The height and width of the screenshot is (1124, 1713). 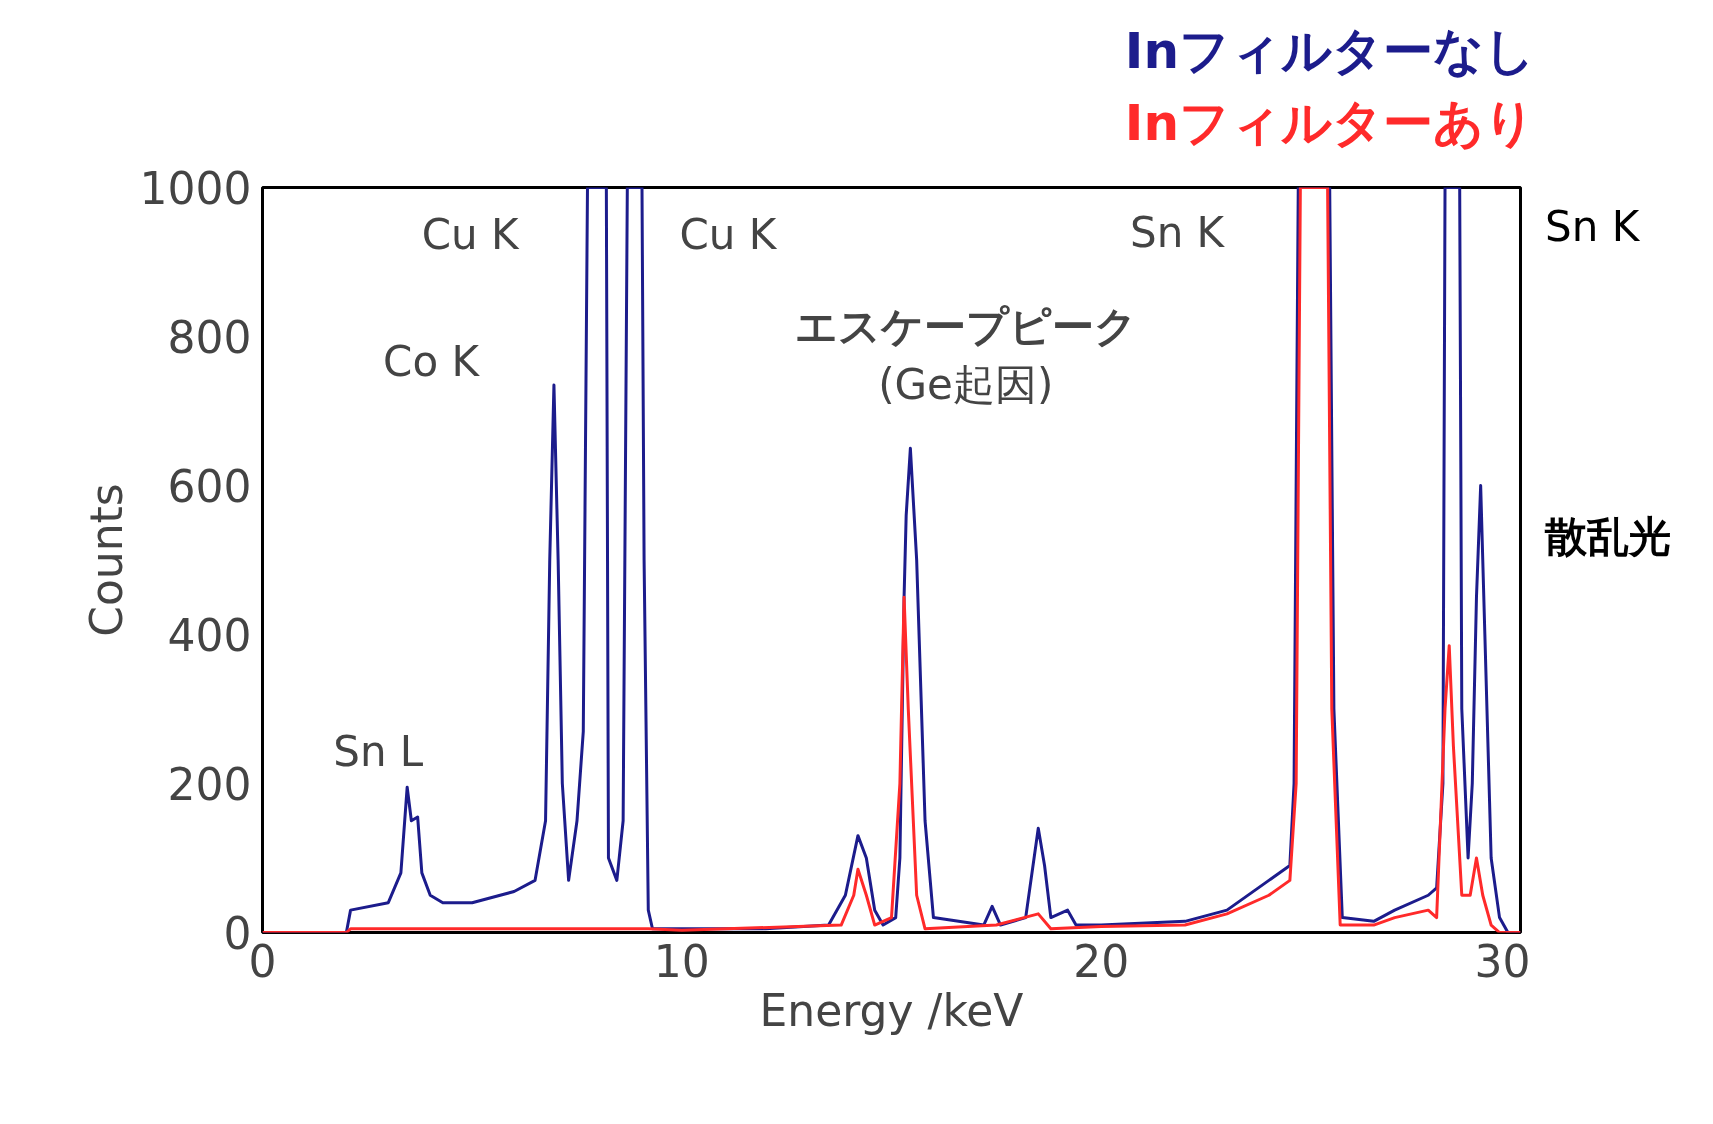 I want to click on x-tick-label: 20, so click(x=1101, y=961).